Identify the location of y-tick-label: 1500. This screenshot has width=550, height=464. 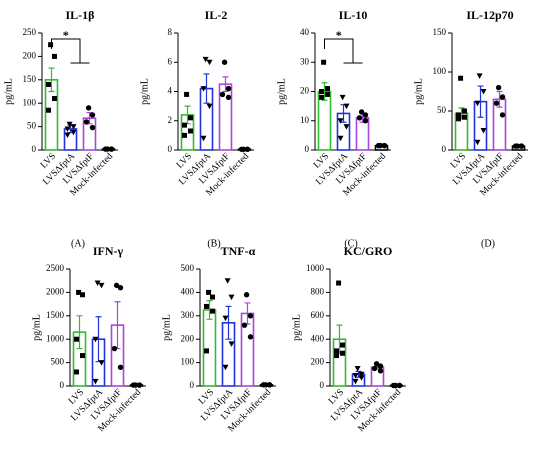
(55, 315).